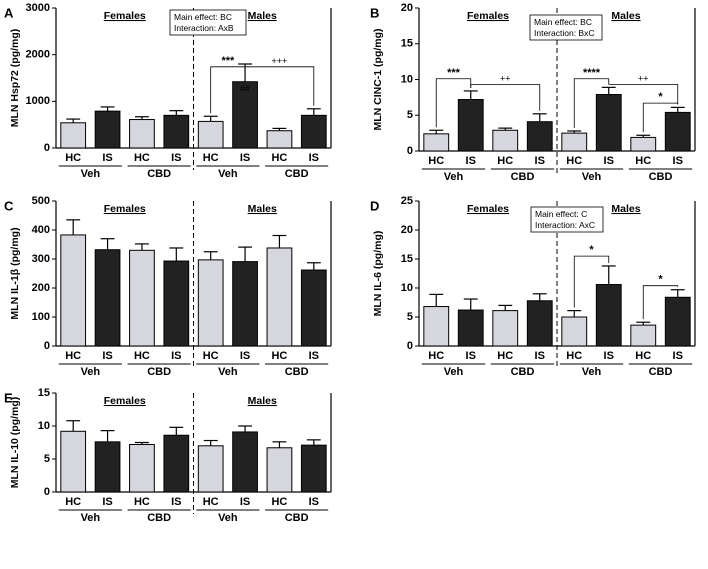 Image resolution: width=708 pixels, height=569 pixels. Describe the element at coordinates (262, 401) in the screenshot. I see `panel-e-group-label-males: Males` at that location.